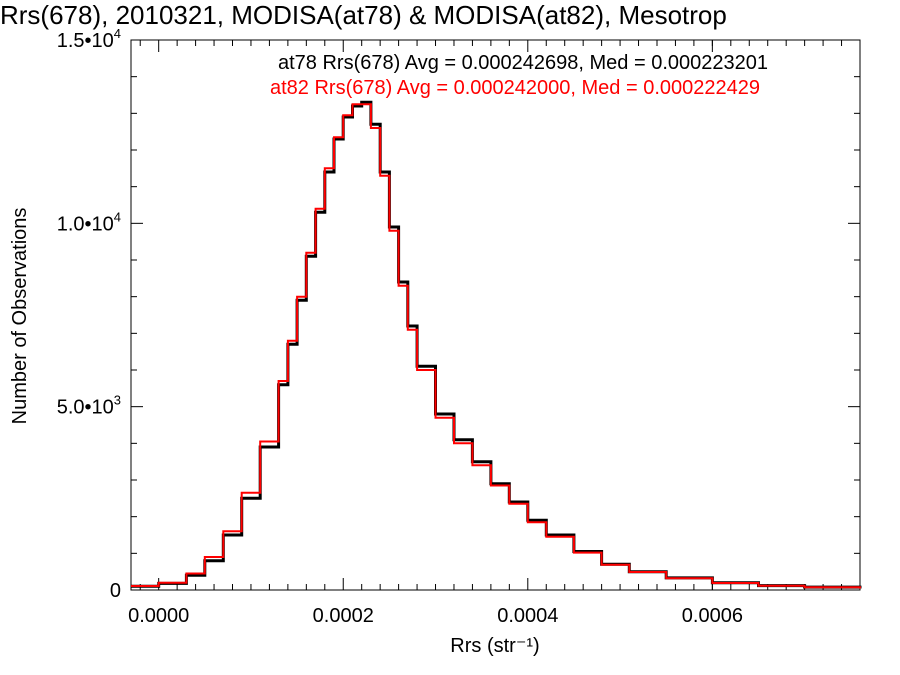 Image resolution: width=900 pixels, height=675 pixels. Describe the element at coordinates (85, 224) in the screenshot. I see `y-tick-mantissa: 1.0•10` at that location.